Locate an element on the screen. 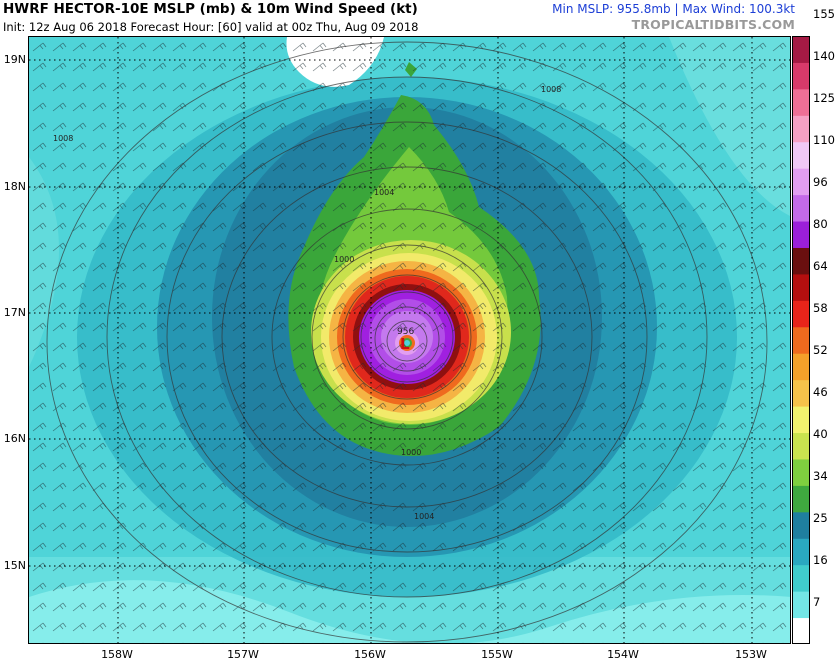  colorbar-border is located at coordinates (801, 340).